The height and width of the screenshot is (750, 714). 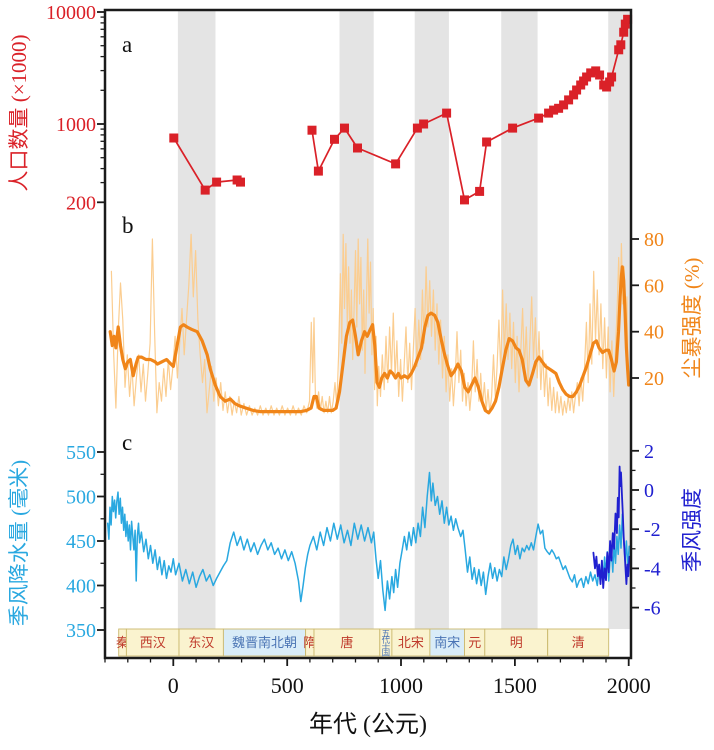 I want to click on dynasty-label: 北宋, so click(x=411, y=642).